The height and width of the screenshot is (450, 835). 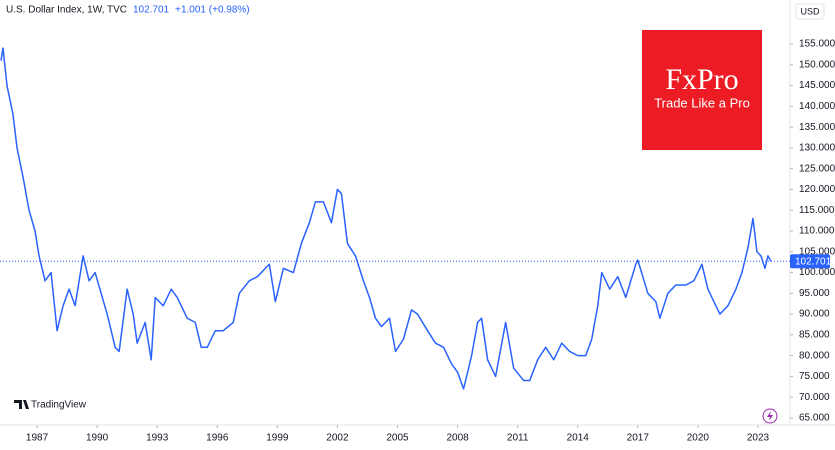 What do you see at coordinates (66, 10) in the screenshot?
I see `symbol-title: U.S. Dollar Index, 1W, TVC` at bounding box center [66, 10].